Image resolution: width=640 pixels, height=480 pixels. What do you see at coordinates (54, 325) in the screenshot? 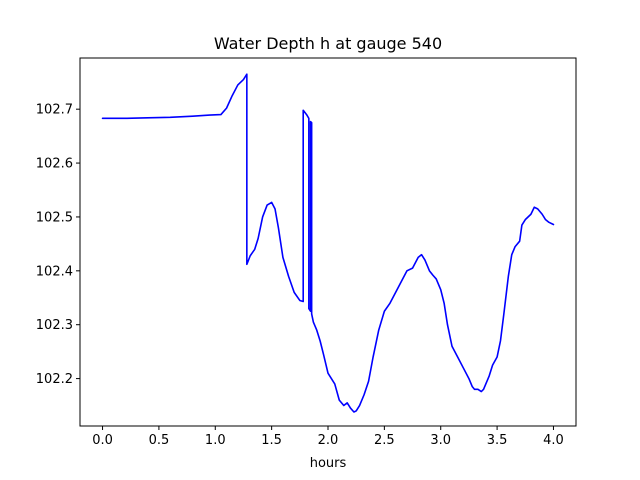
I see `y-tick-label: 102.3` at bounding box center [54, 325].